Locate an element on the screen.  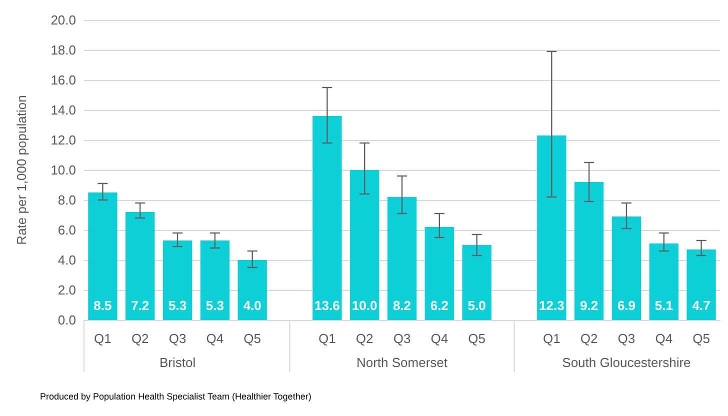
y-tick-label: 10.0 is located at coordinates (63, 170).